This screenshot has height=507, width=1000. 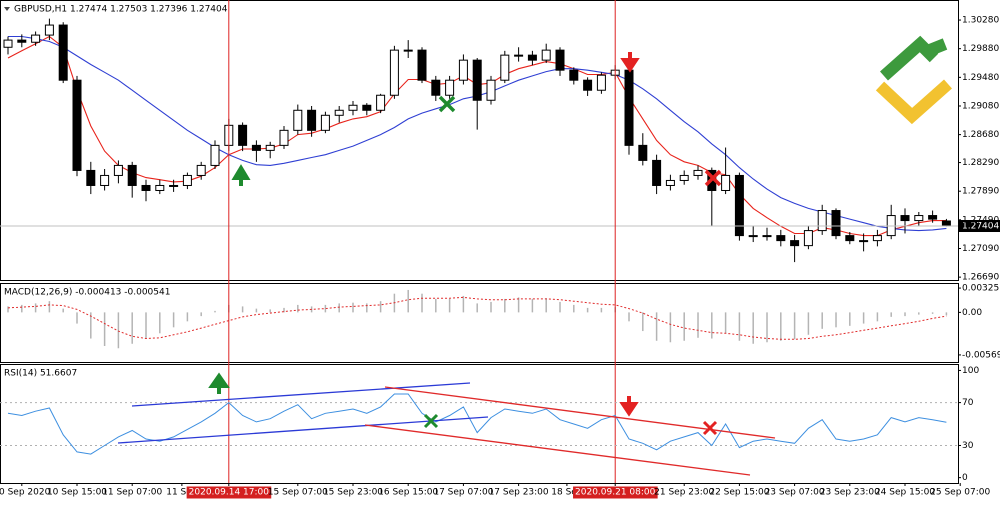 I want to click on y-tick-label: -0.005694, so click(x=981, y=355).